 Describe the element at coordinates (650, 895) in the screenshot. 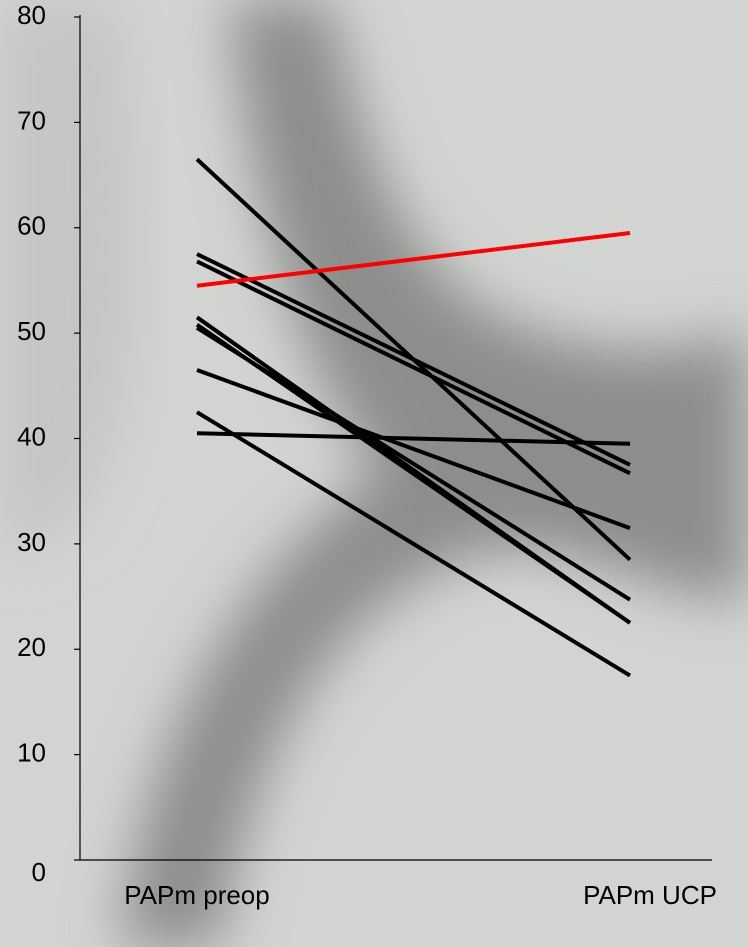

I see `x-tick-label: PAPm UCP` at that location.